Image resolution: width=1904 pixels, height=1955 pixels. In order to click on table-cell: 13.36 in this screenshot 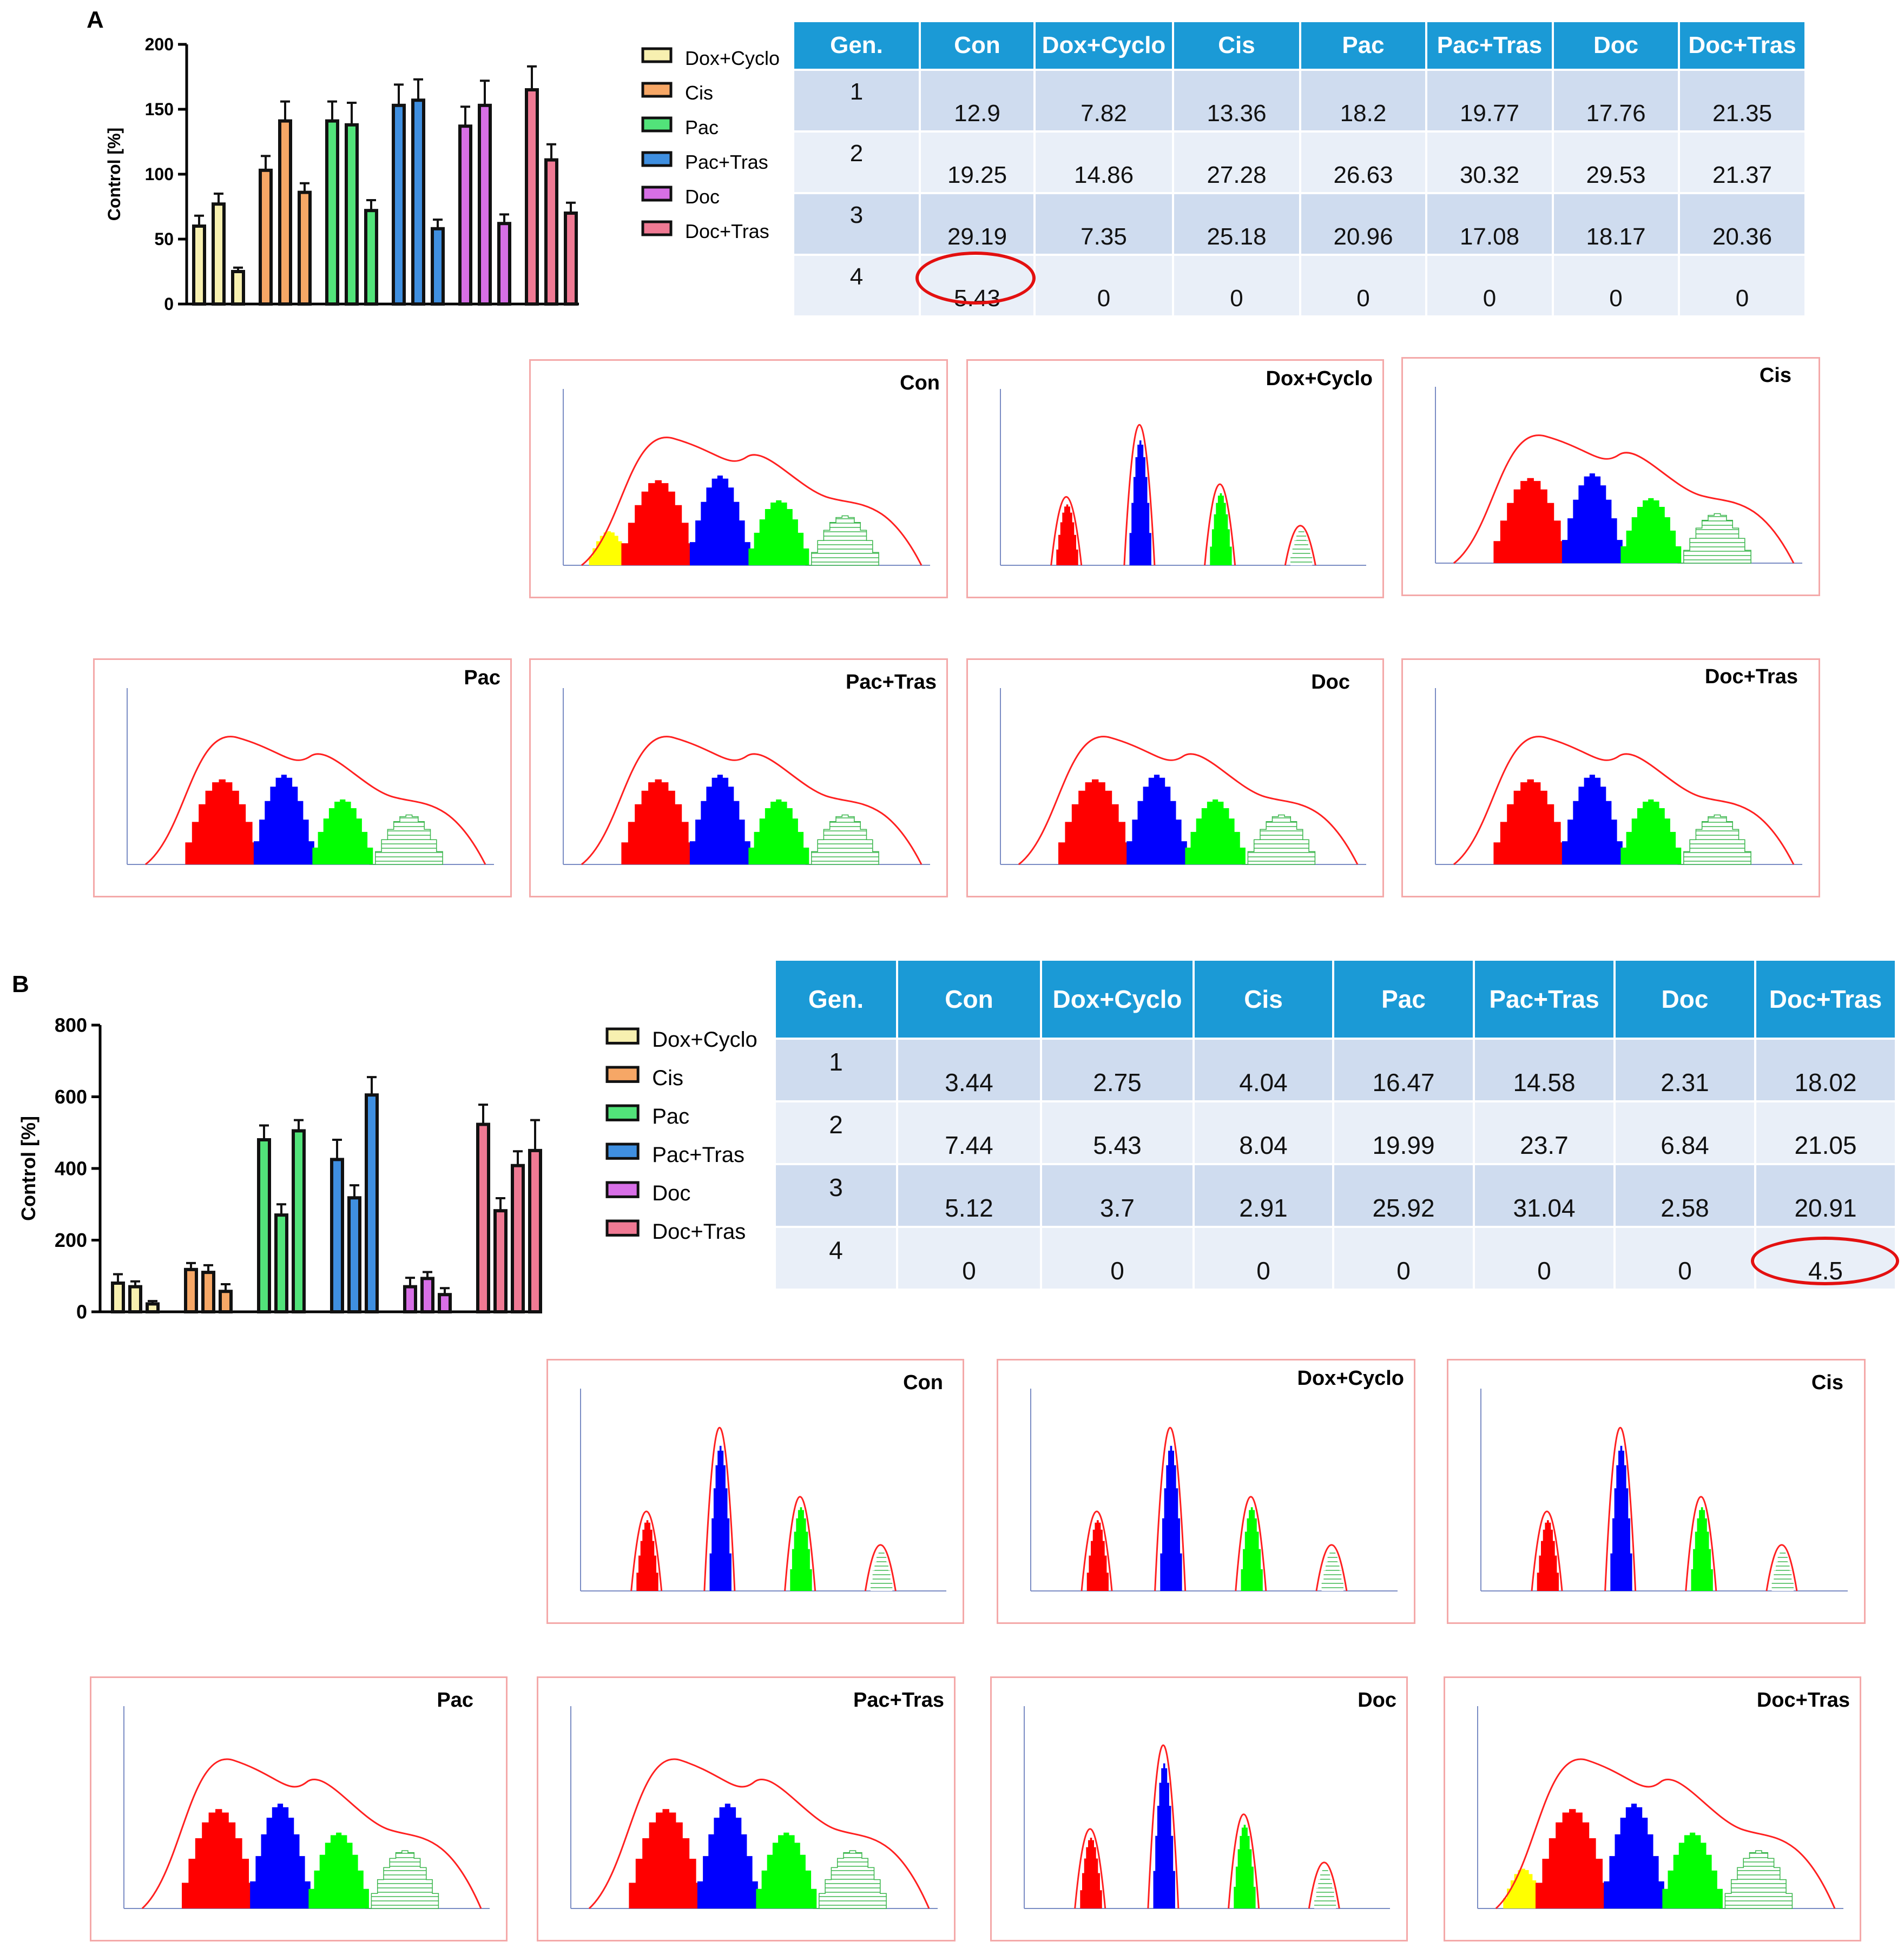, I will do `click(1236, 100)`.